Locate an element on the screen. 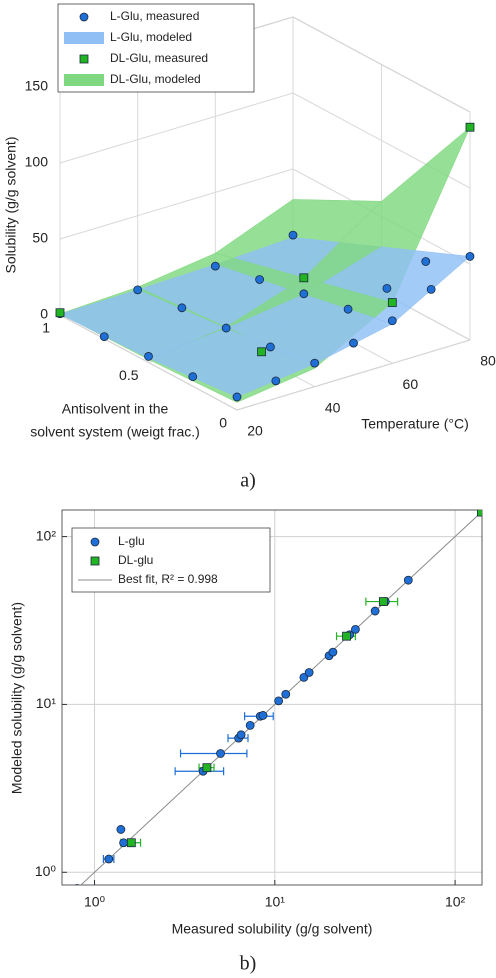 The image size is (496, 978). y-tick-label: 0.5 is located at coordinates (129, 375).